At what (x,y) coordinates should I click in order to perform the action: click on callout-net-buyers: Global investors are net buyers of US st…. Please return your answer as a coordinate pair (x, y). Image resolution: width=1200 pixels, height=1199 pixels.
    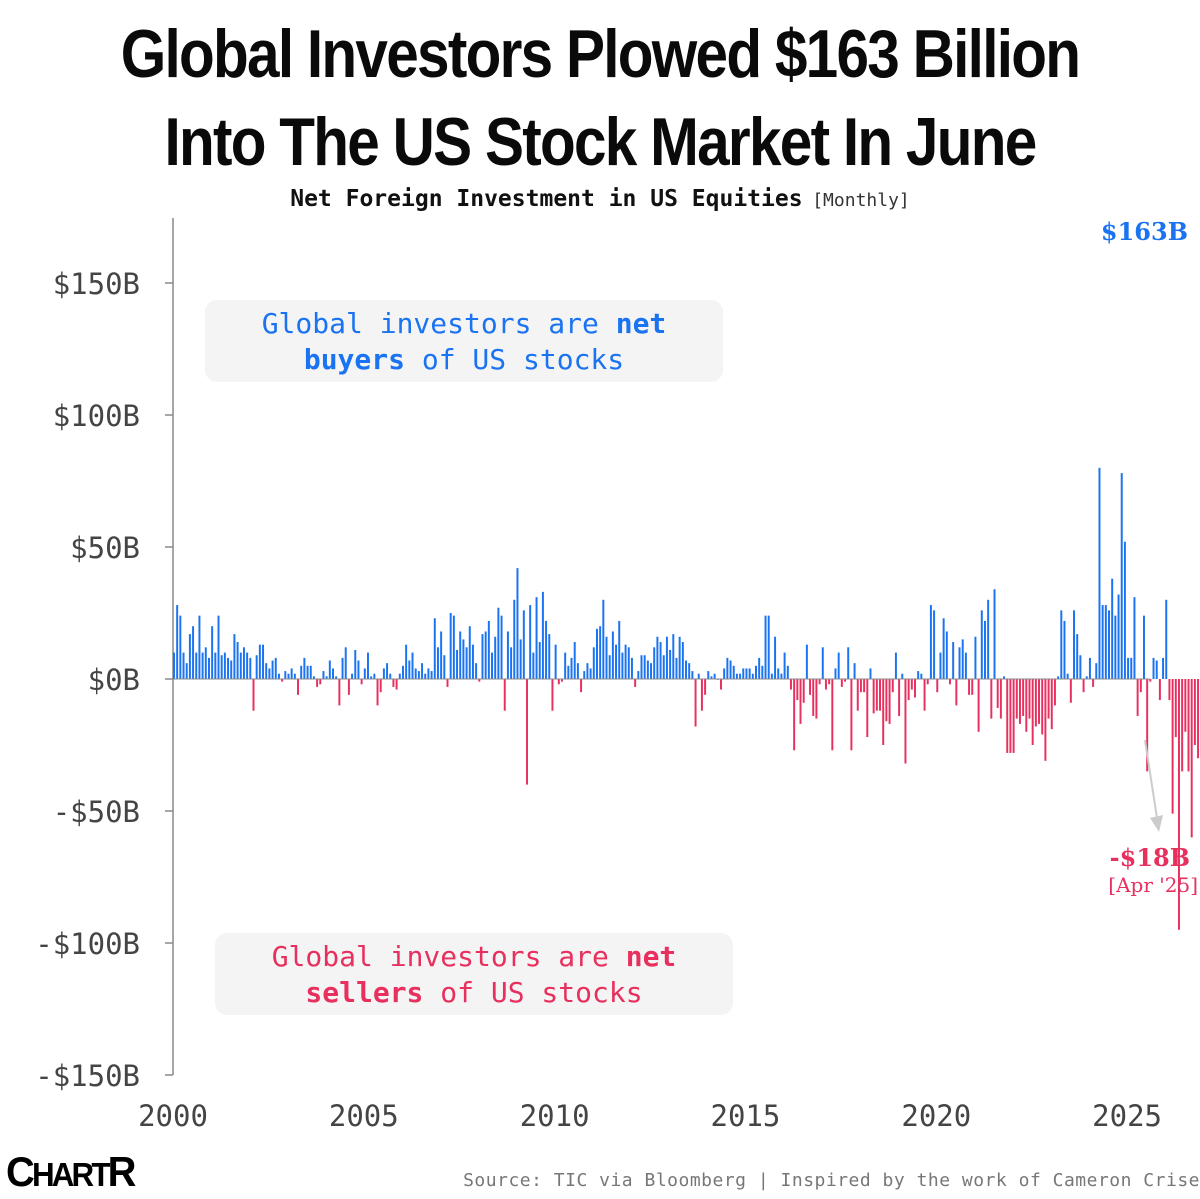
    Looking at the image, I should click on (464, 341).